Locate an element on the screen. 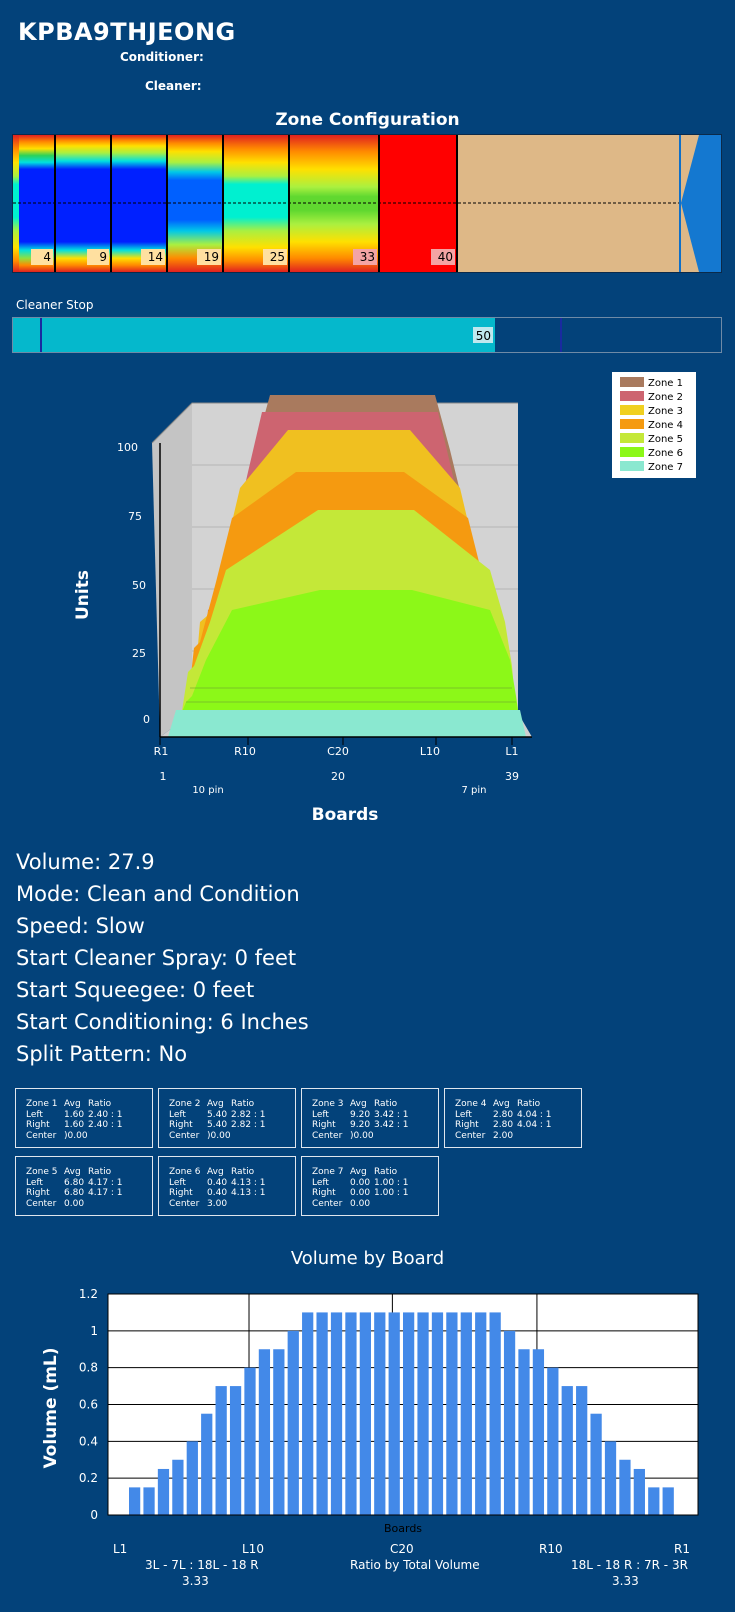 The width and height of the screenshot is (735, 1612). zone-boundary-3: 14 is located at coordinates (155, 257).